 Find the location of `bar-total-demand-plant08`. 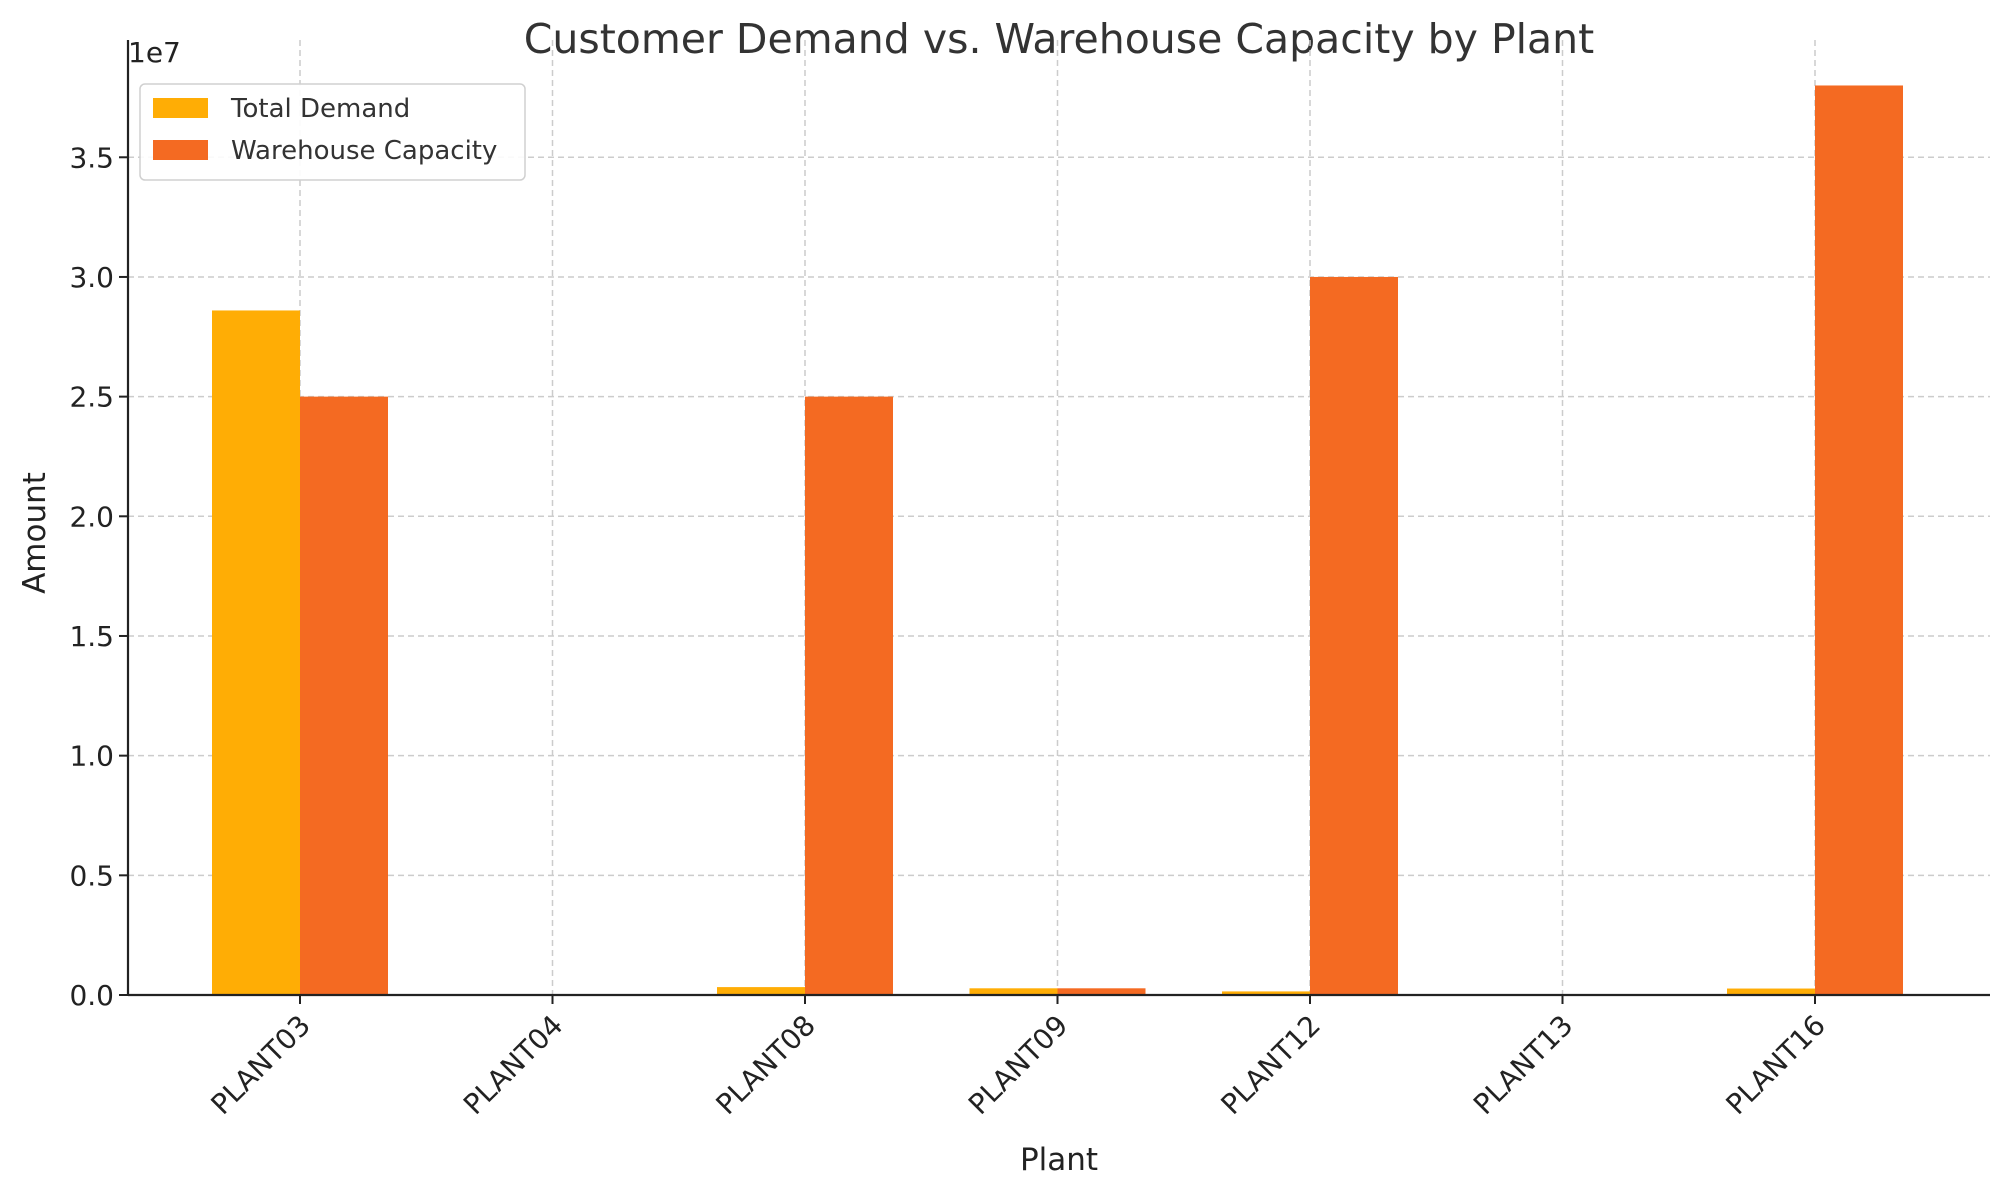

bar-total-demand-plant08 is located at coordinates (761, 991).